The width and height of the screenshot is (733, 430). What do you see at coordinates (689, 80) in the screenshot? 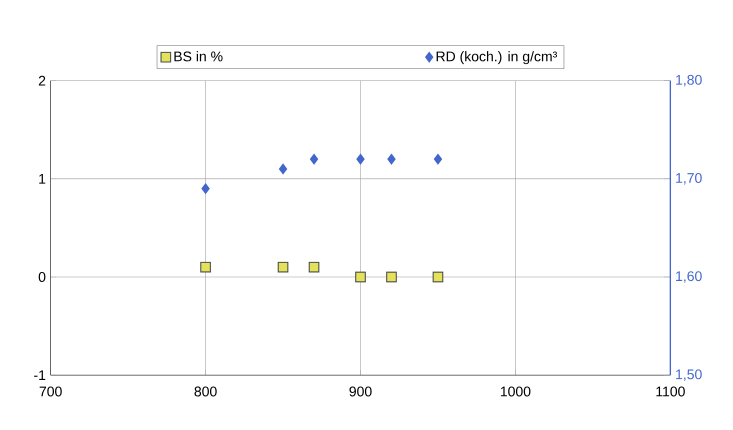
I see `y2-tick-label: 1,80` at bounding box center [689, 80].